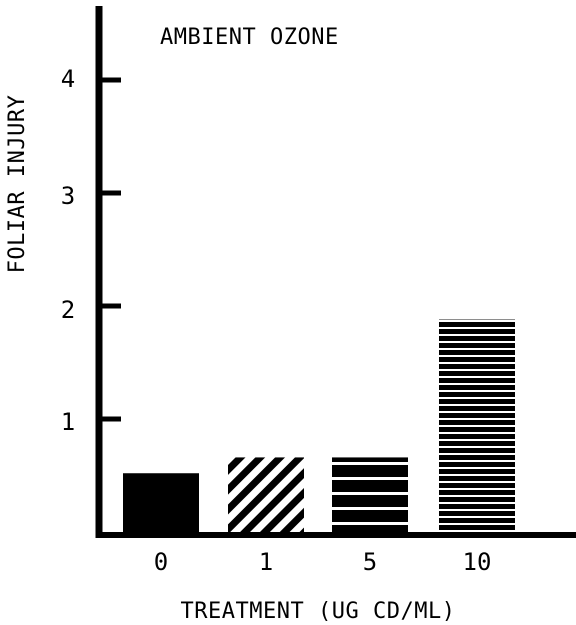 This screenshot has width=576, height=625. I want to click on x-axis-title: TREATMENT (UG CD/ML), so click(318, 611).